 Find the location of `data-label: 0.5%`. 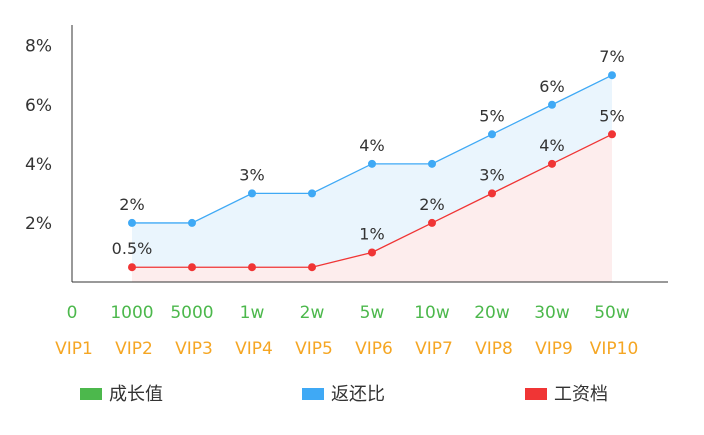

data-label: 0.5% is located at coordinates (132, 248).